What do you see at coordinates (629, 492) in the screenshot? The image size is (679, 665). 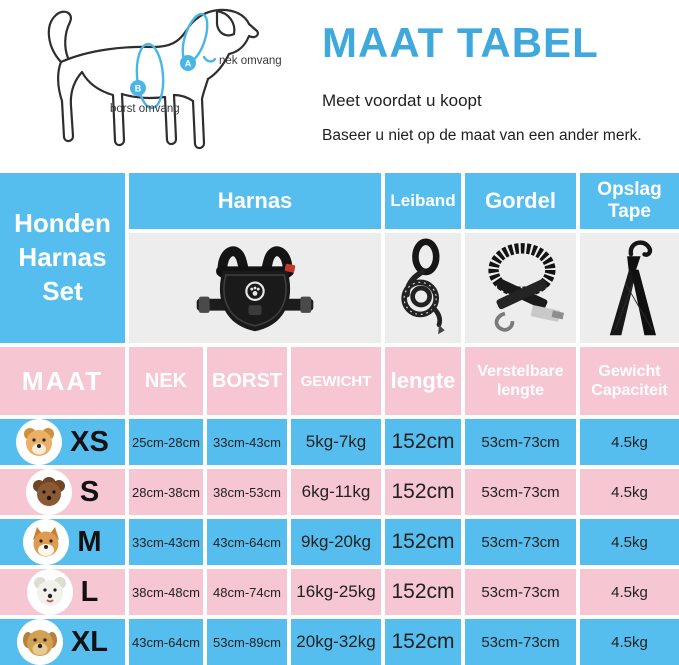 I see `s-gewicht-capaciteit-value: 4.5kg` at bounding box center [629, 492].